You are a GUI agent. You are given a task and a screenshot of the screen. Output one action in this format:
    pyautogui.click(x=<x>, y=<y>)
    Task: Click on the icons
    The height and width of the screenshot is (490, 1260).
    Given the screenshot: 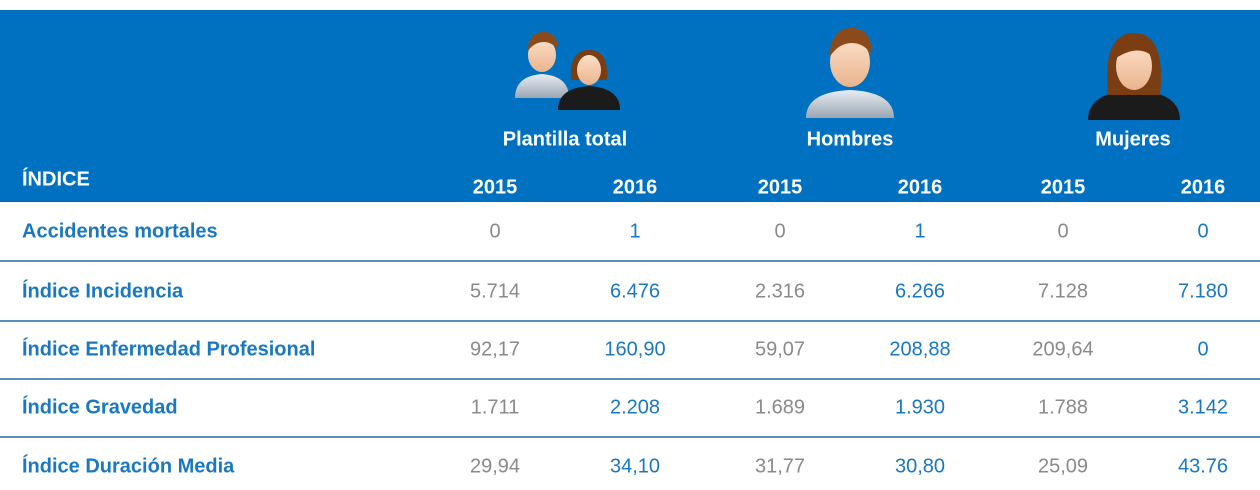 What is the action you would take?
    pyautogui.click(x=847, y=74)
    